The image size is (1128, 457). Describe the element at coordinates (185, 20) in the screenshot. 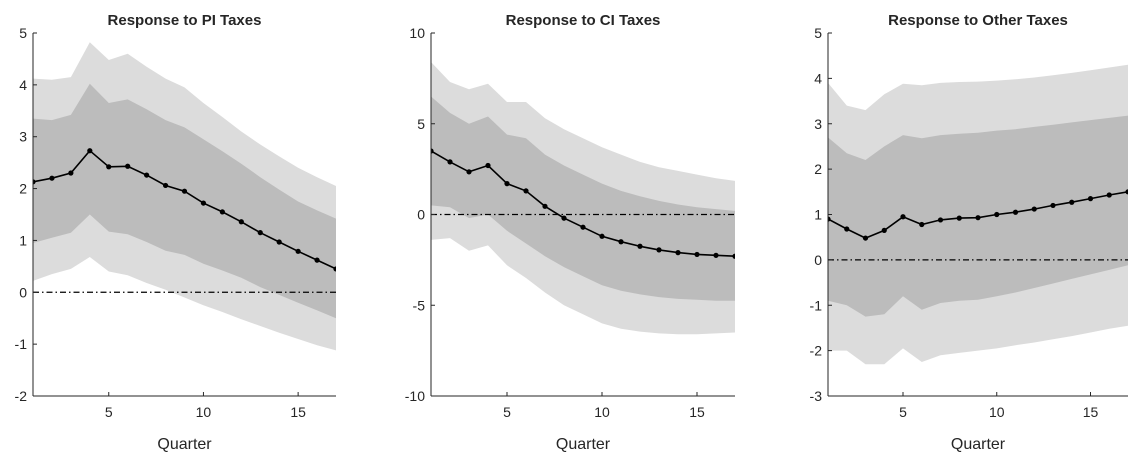

I see `chart-title: Response to PI Taxes` at that location.